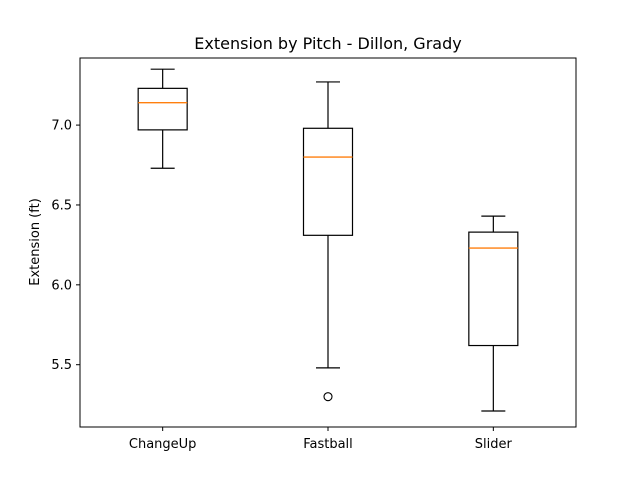 This screenshot has width=640, height=480. What do you see at coordinates (494, 444) in the screenshot?
I see `x-tick-label: Slider` at bounding box center [494, 444].